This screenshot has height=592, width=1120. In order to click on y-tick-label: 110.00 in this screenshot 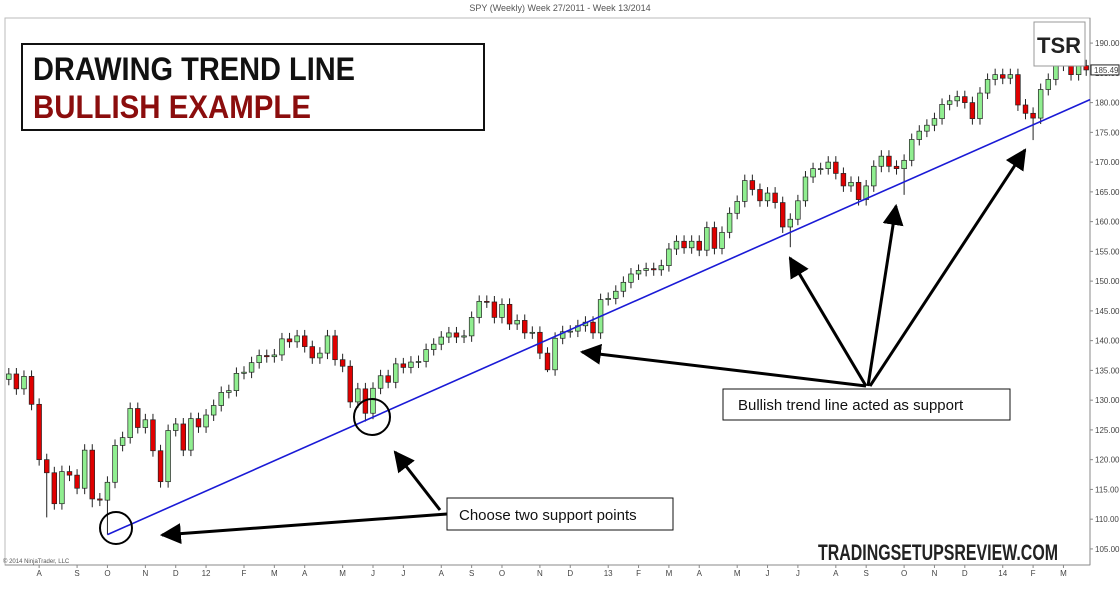, I will do `click(1107, 519)`.